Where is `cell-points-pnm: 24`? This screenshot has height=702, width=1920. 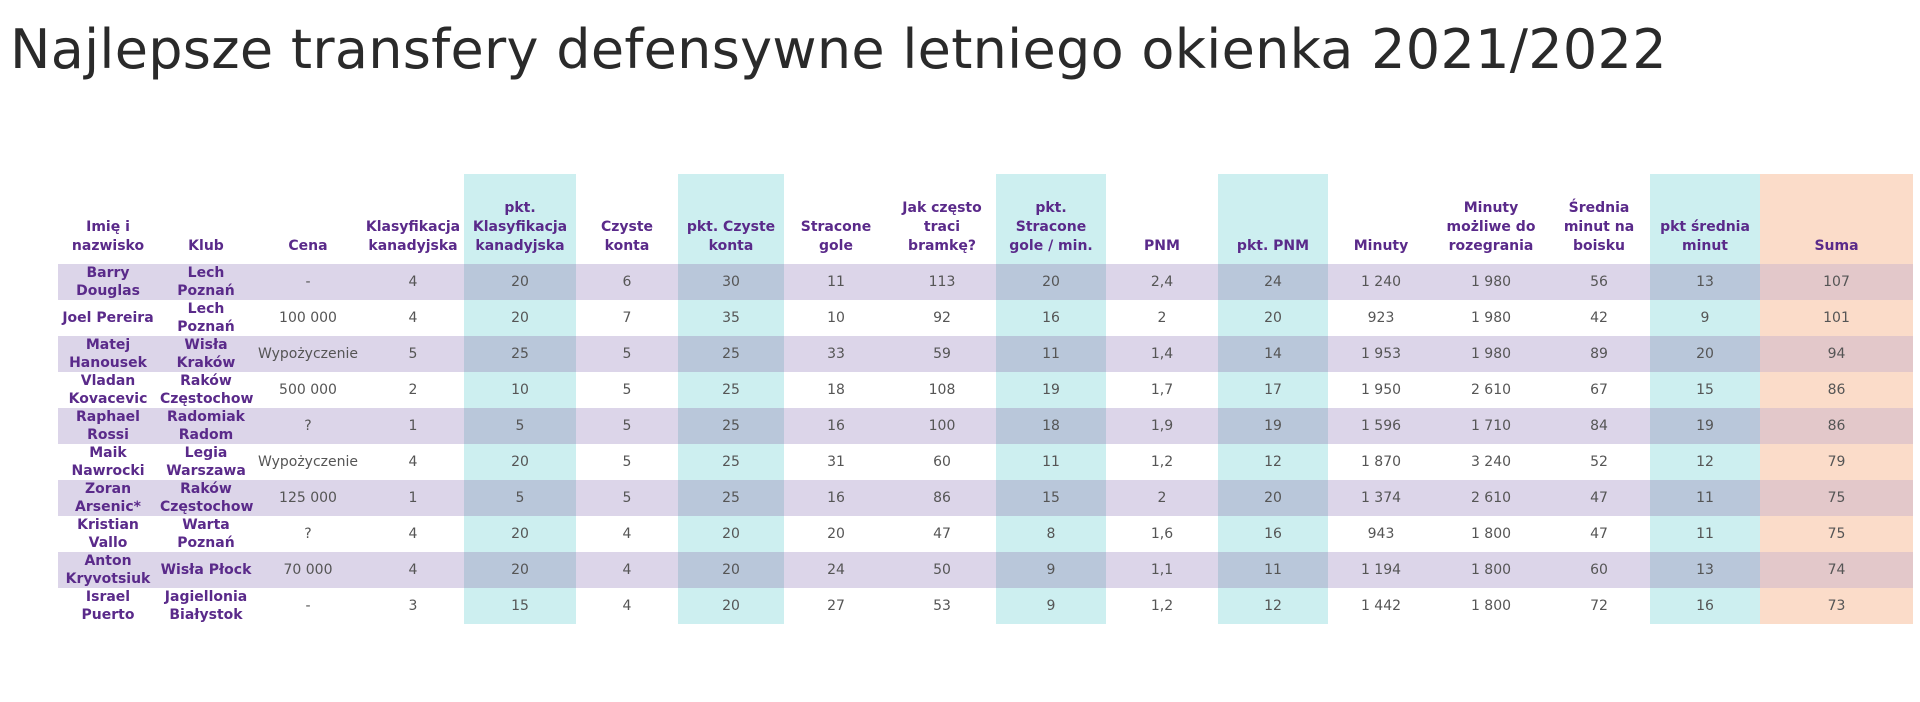 cell-points-pnm: 24 is located at coordinates (1273, 282).